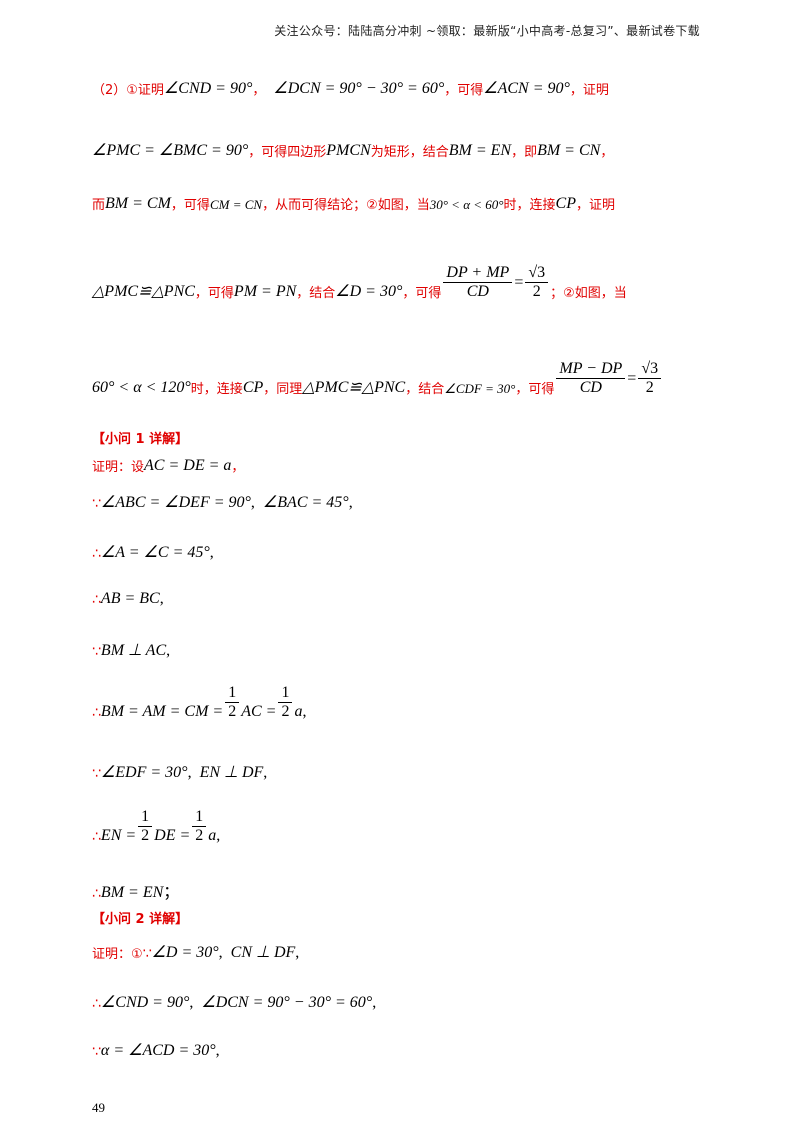  I want to click on page-number: 49, so click(98, 1107).